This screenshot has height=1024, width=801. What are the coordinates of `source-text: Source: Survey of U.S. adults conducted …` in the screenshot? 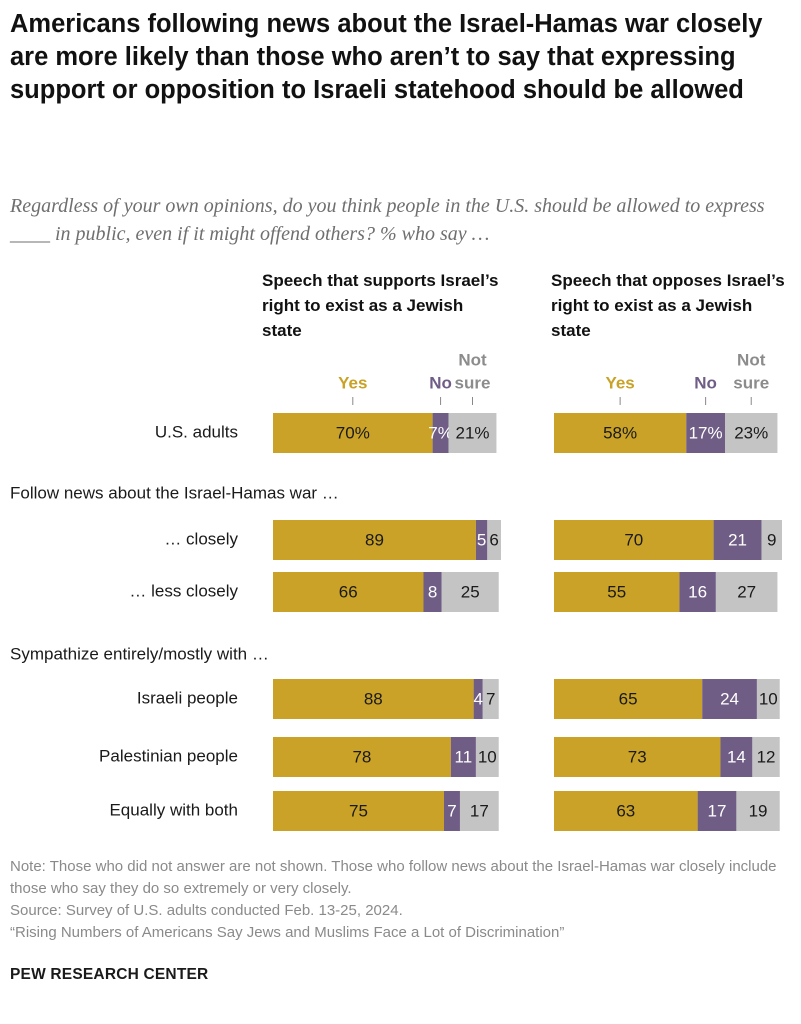 It's located at (206, 910).